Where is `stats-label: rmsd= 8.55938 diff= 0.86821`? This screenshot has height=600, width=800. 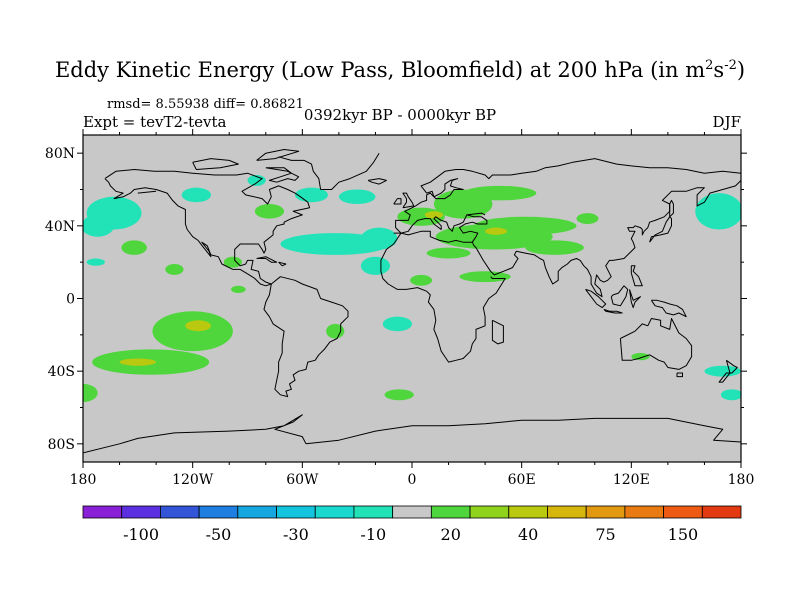 stats-label: rmsd= 8.55938 diff= 0.86821 is located at coordinates (205, 104).